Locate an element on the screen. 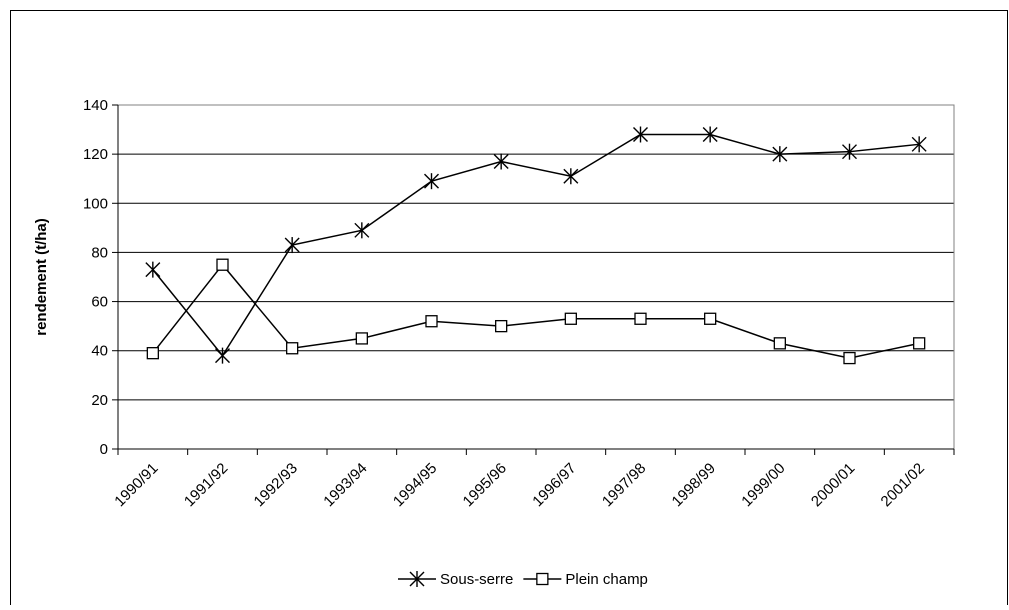  legend-label: Sous-serre is located at coordinates (476, 579).